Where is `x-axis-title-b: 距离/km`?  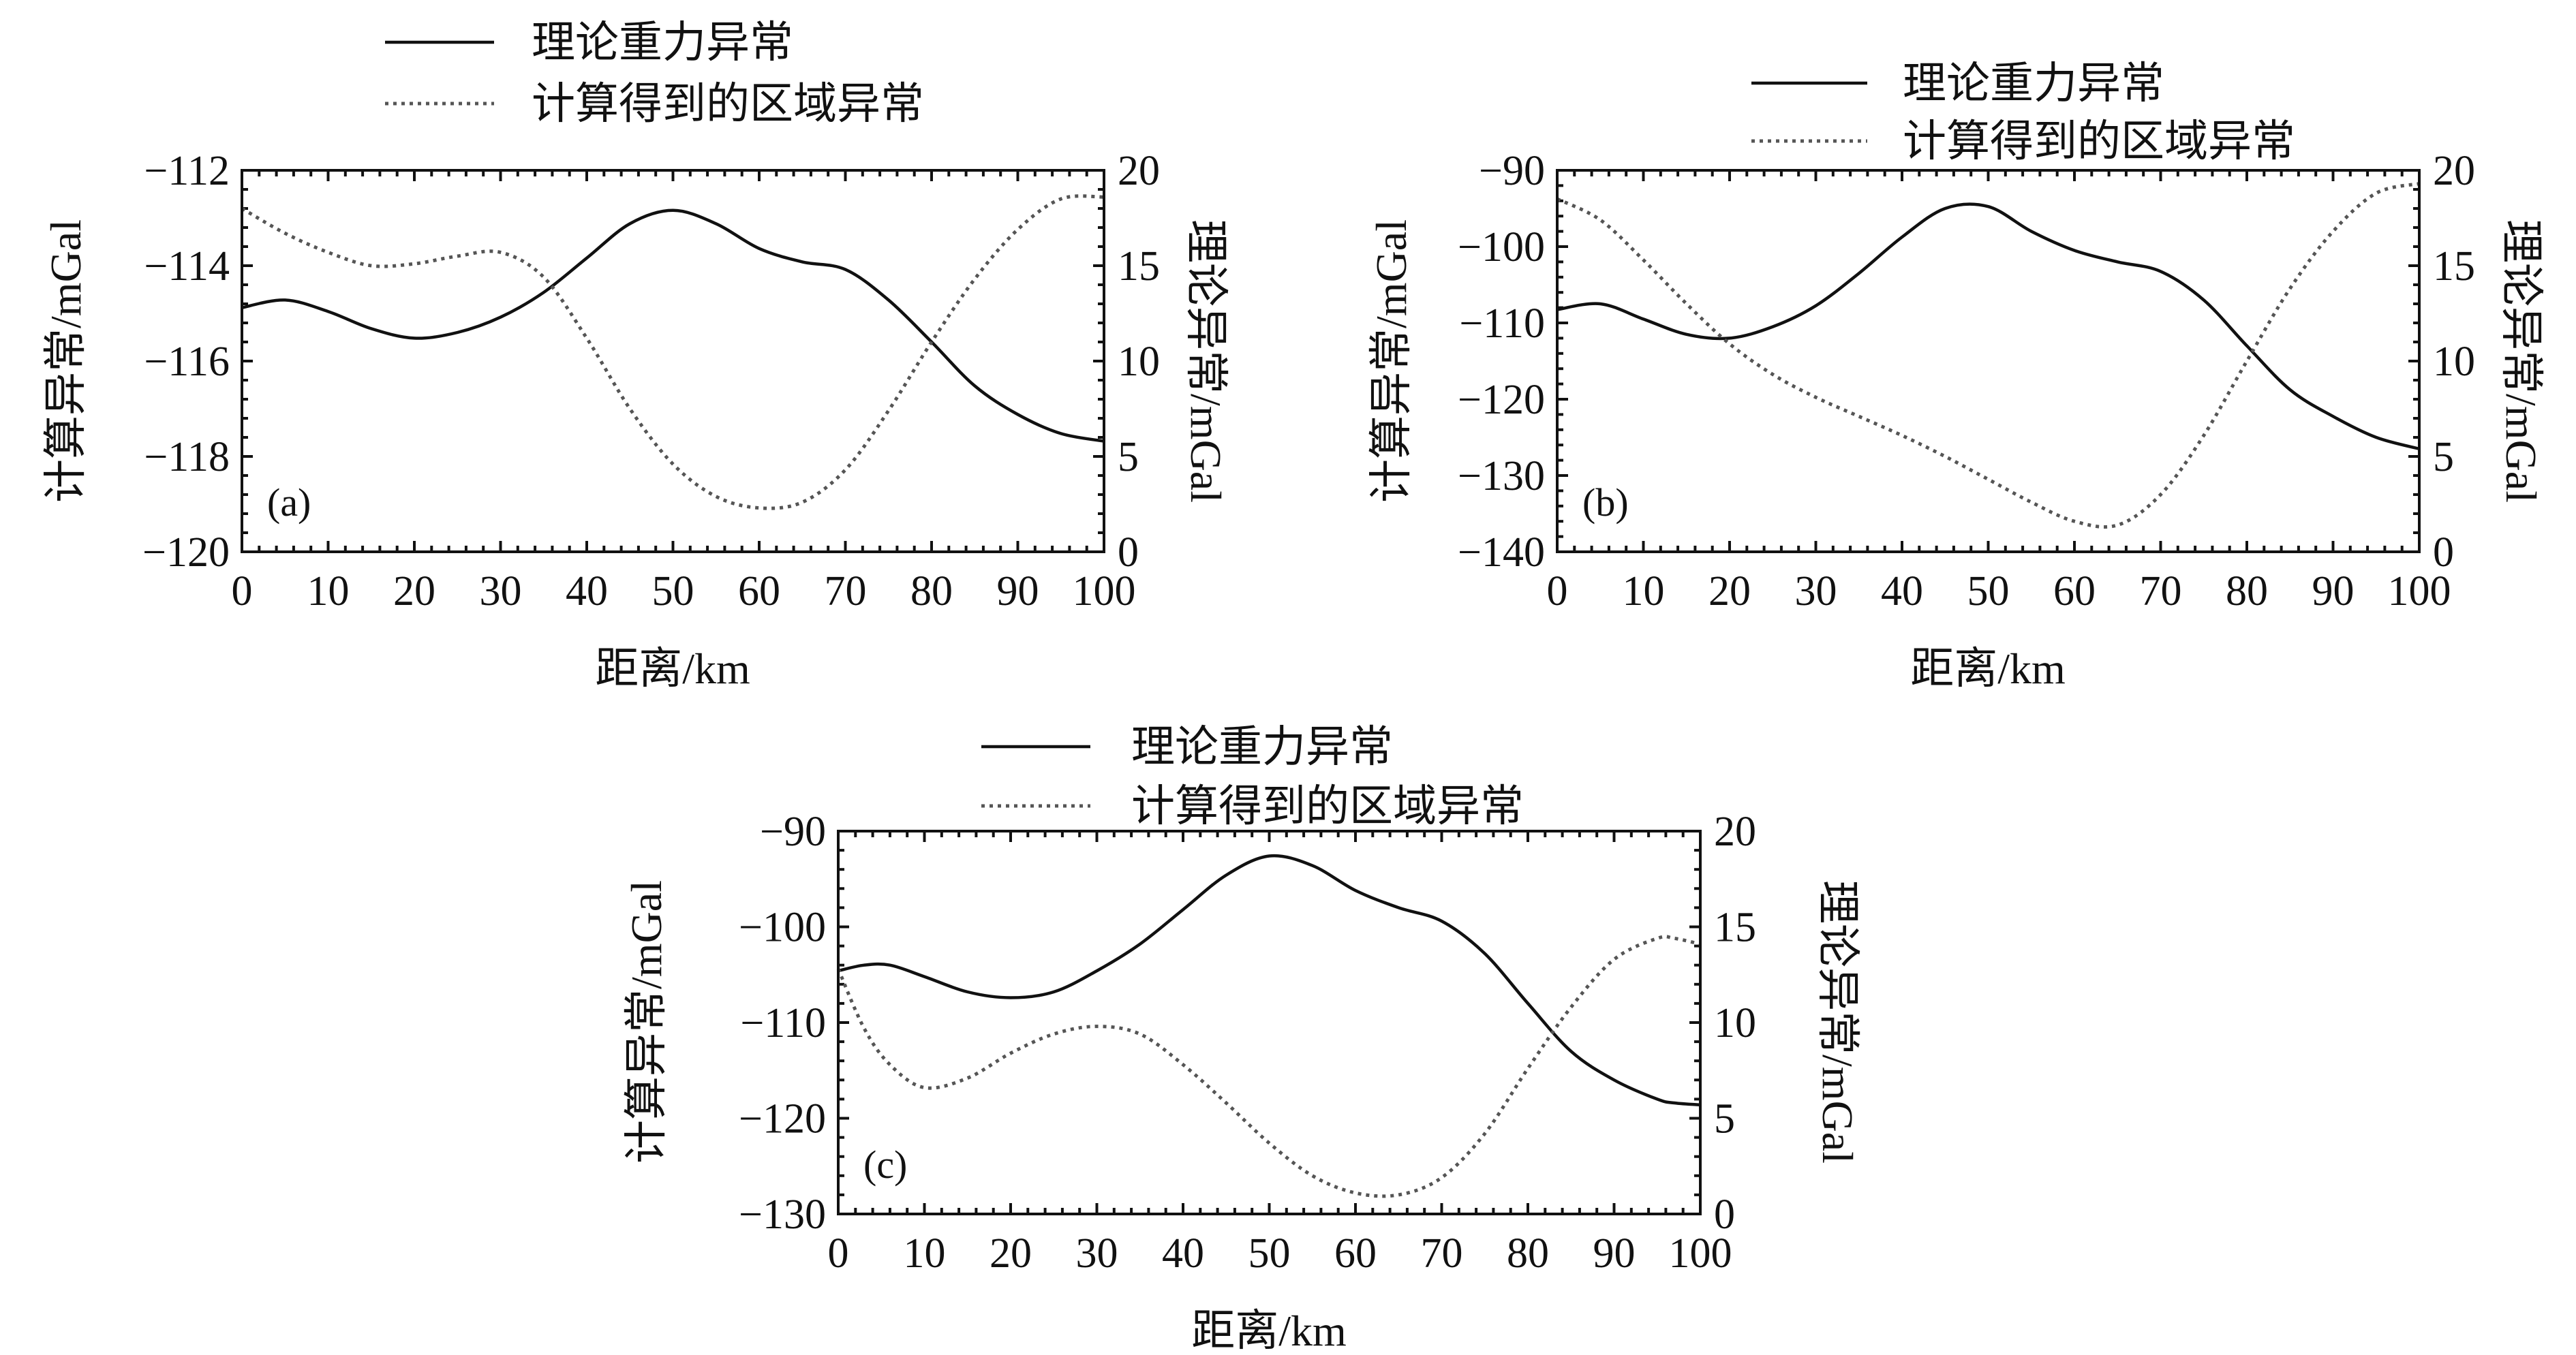
x-axis-title-b: 距离/km is located at coordinates (1988, 669).